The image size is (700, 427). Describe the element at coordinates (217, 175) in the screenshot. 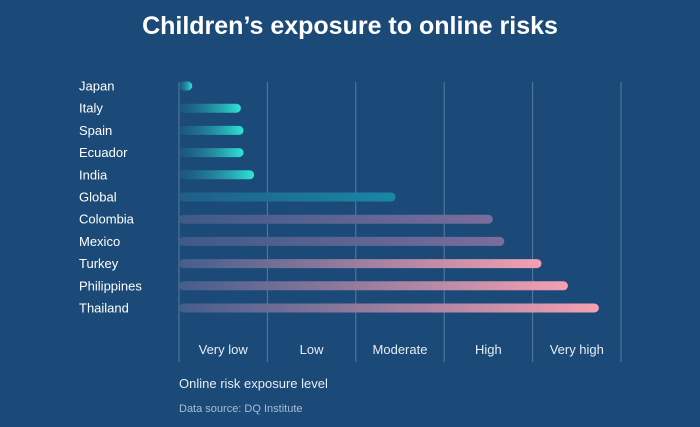

I see `bar-india` at that location.